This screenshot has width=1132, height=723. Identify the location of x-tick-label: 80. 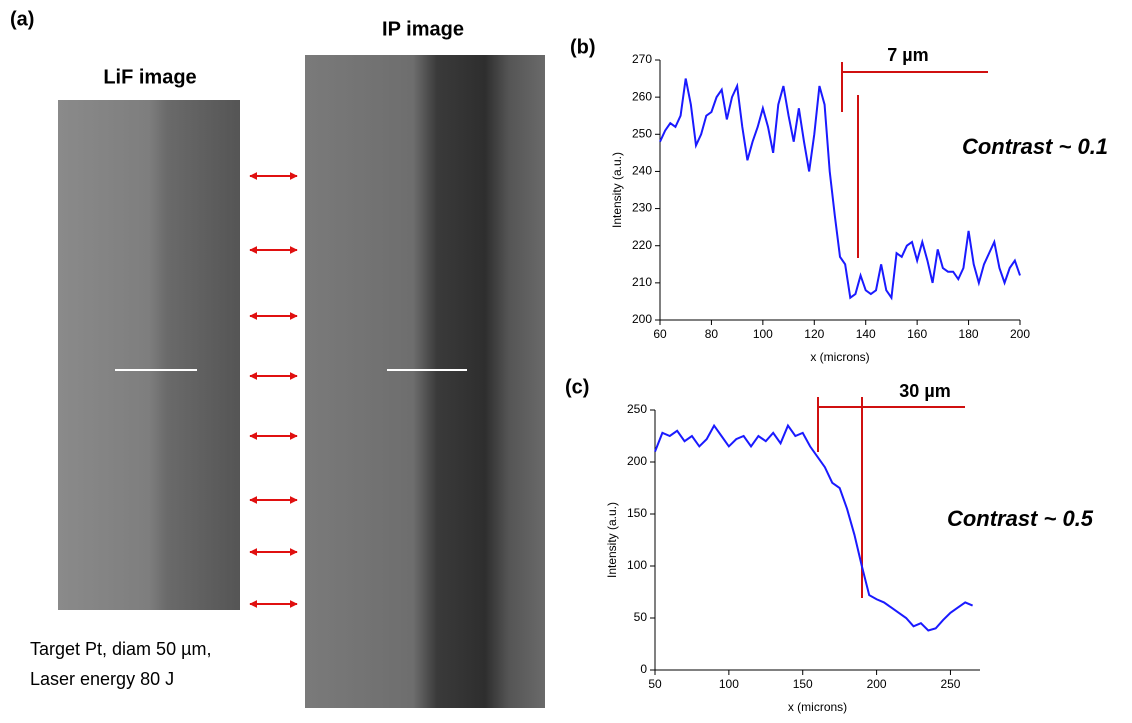
(712, 334).